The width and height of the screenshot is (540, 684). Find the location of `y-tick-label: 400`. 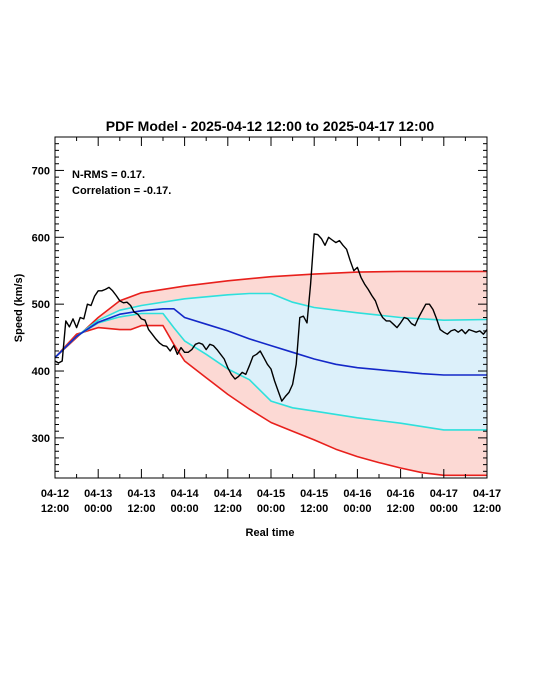

y-tick-label: 400 is located at coordinates (41, 372).